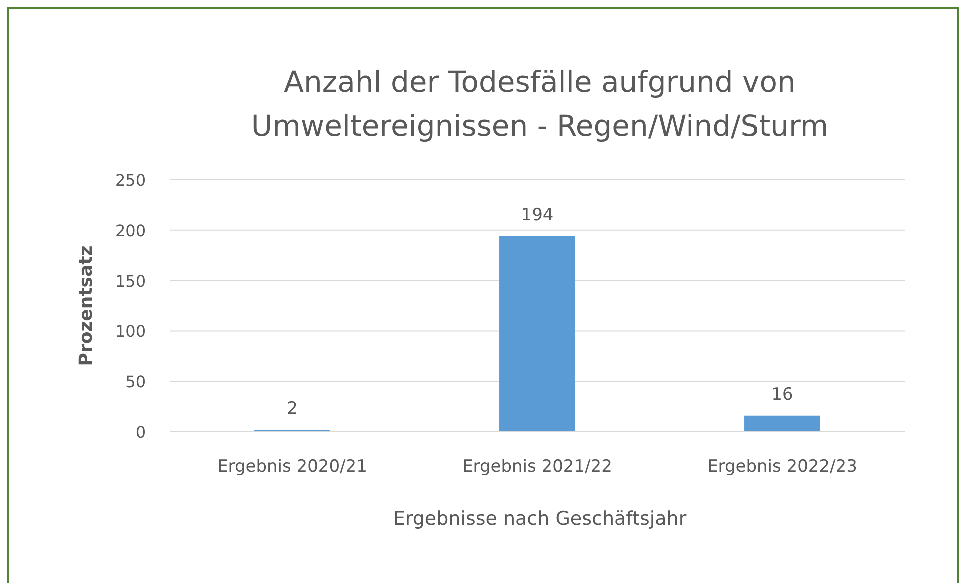 The height and width of the screenshot is (583, 960). I want to click on data-label: 16, so click(783, 394).